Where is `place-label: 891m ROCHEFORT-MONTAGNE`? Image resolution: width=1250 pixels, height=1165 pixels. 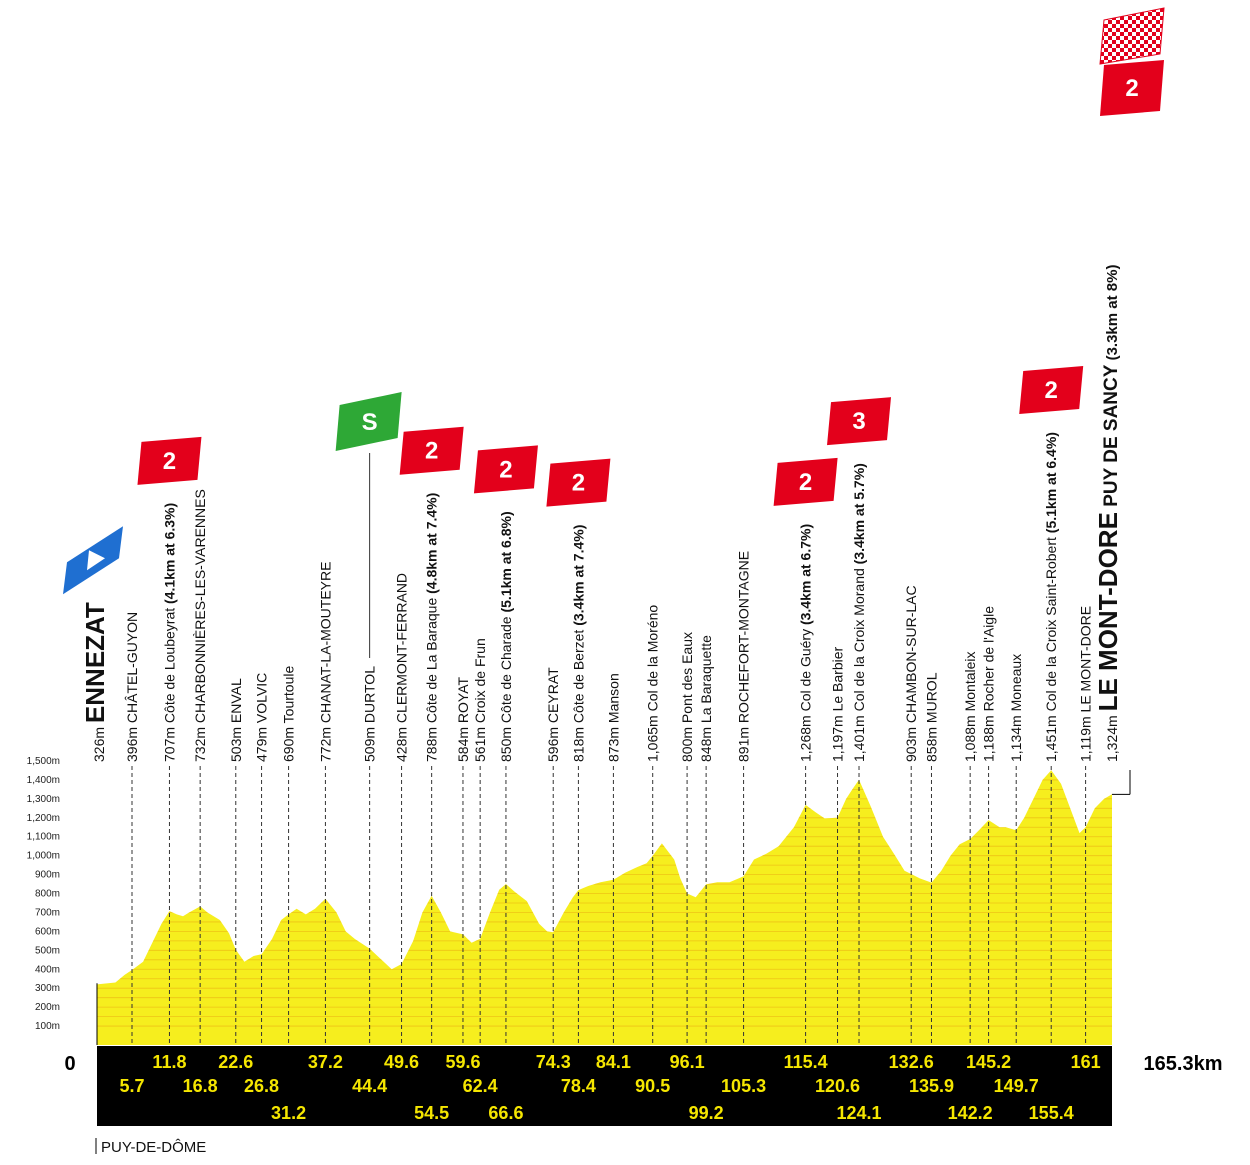 place-label: 891m ROCHEFORT-MONTAGNE is located at coordinates (744, 656).